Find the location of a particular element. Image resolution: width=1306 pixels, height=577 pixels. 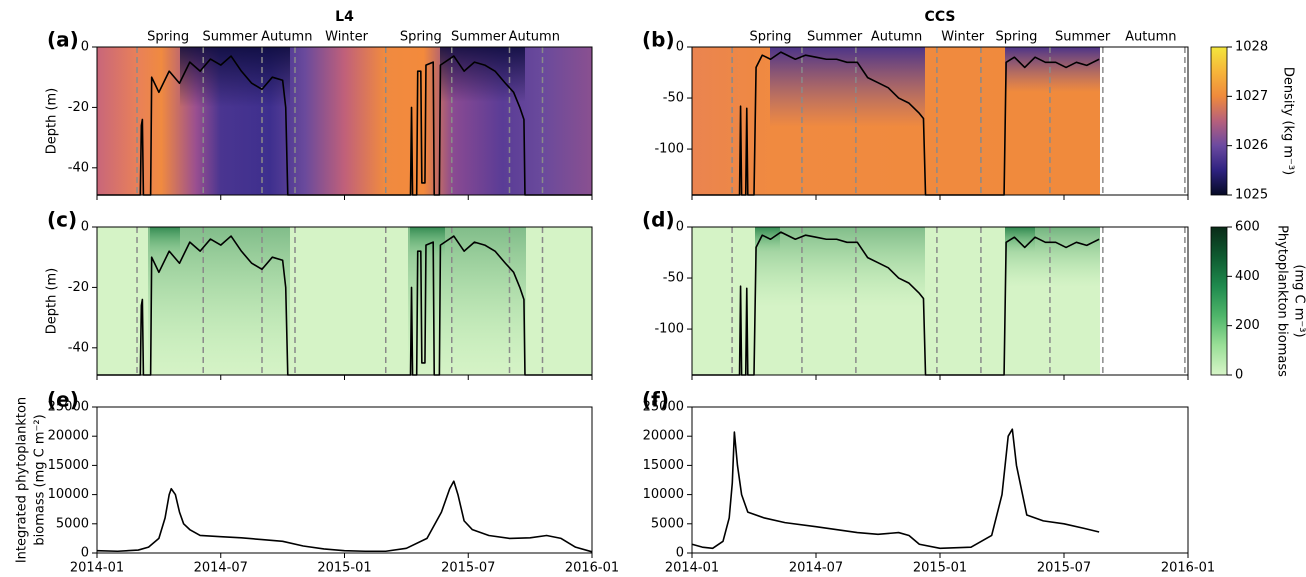

colorbar-tick-label: 600 is located at coordinates (1247, 227).